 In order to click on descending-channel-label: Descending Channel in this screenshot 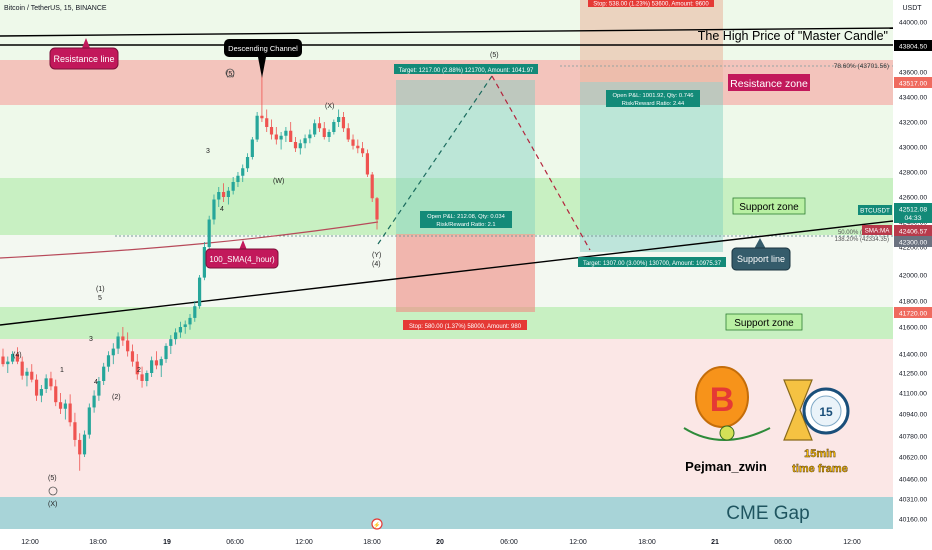, I will do `click(263, 48)`.